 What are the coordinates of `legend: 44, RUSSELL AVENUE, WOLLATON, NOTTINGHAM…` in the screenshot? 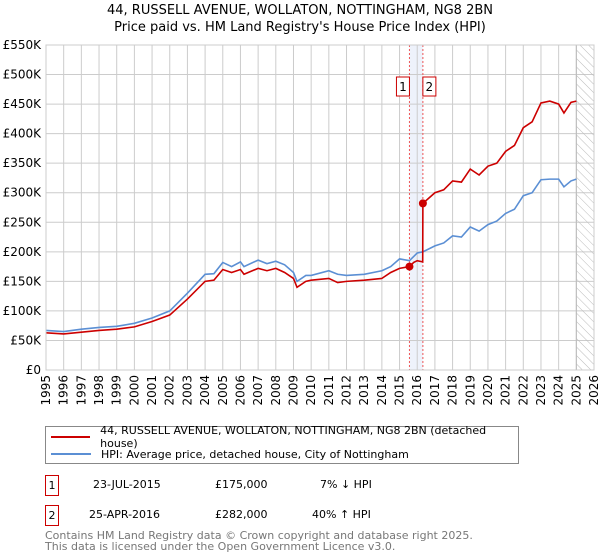 It's located at (282, 444).